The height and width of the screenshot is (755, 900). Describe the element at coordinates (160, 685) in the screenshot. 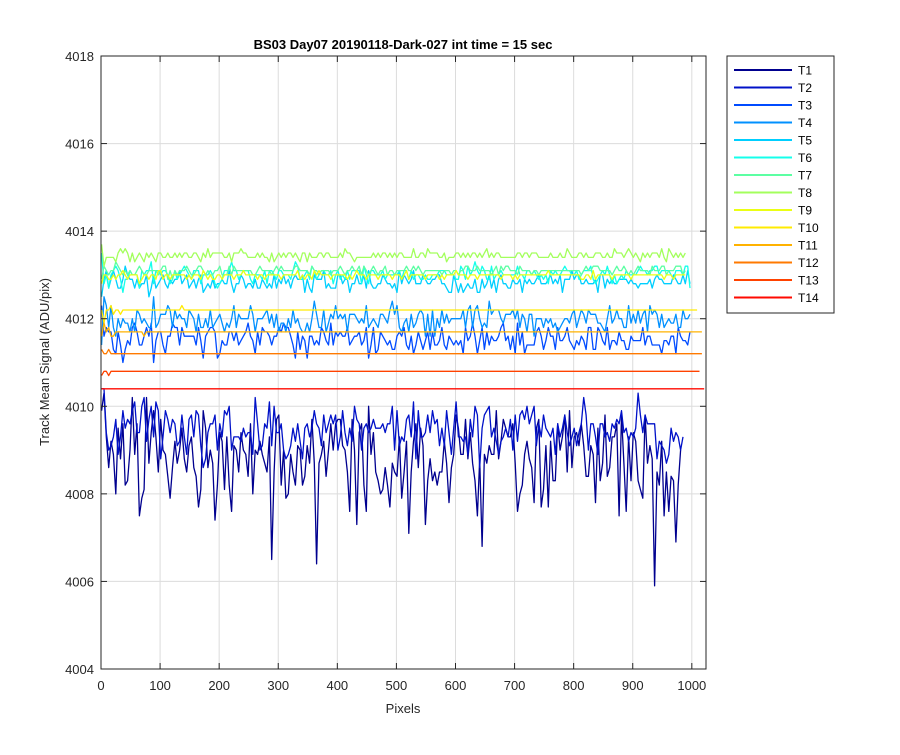

I see `x-tick-label: 100` at that location.